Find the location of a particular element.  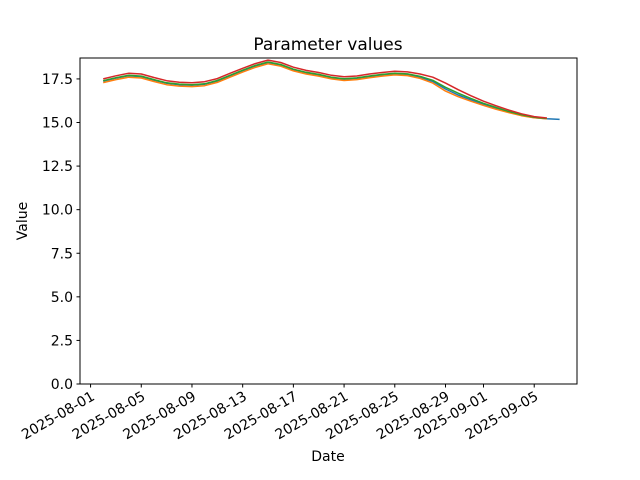

y-tick-label: 7.5 is located at coordinates (62, 254).